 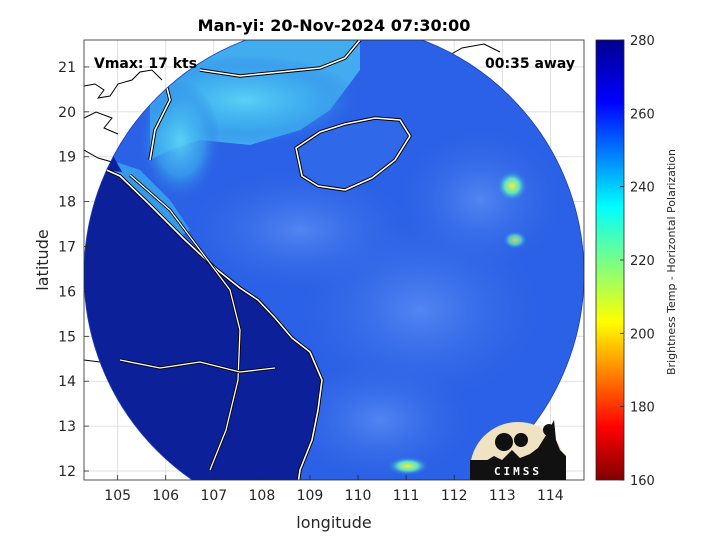 I want to click on x-tick-label: 114, so click(x=550, y=496).